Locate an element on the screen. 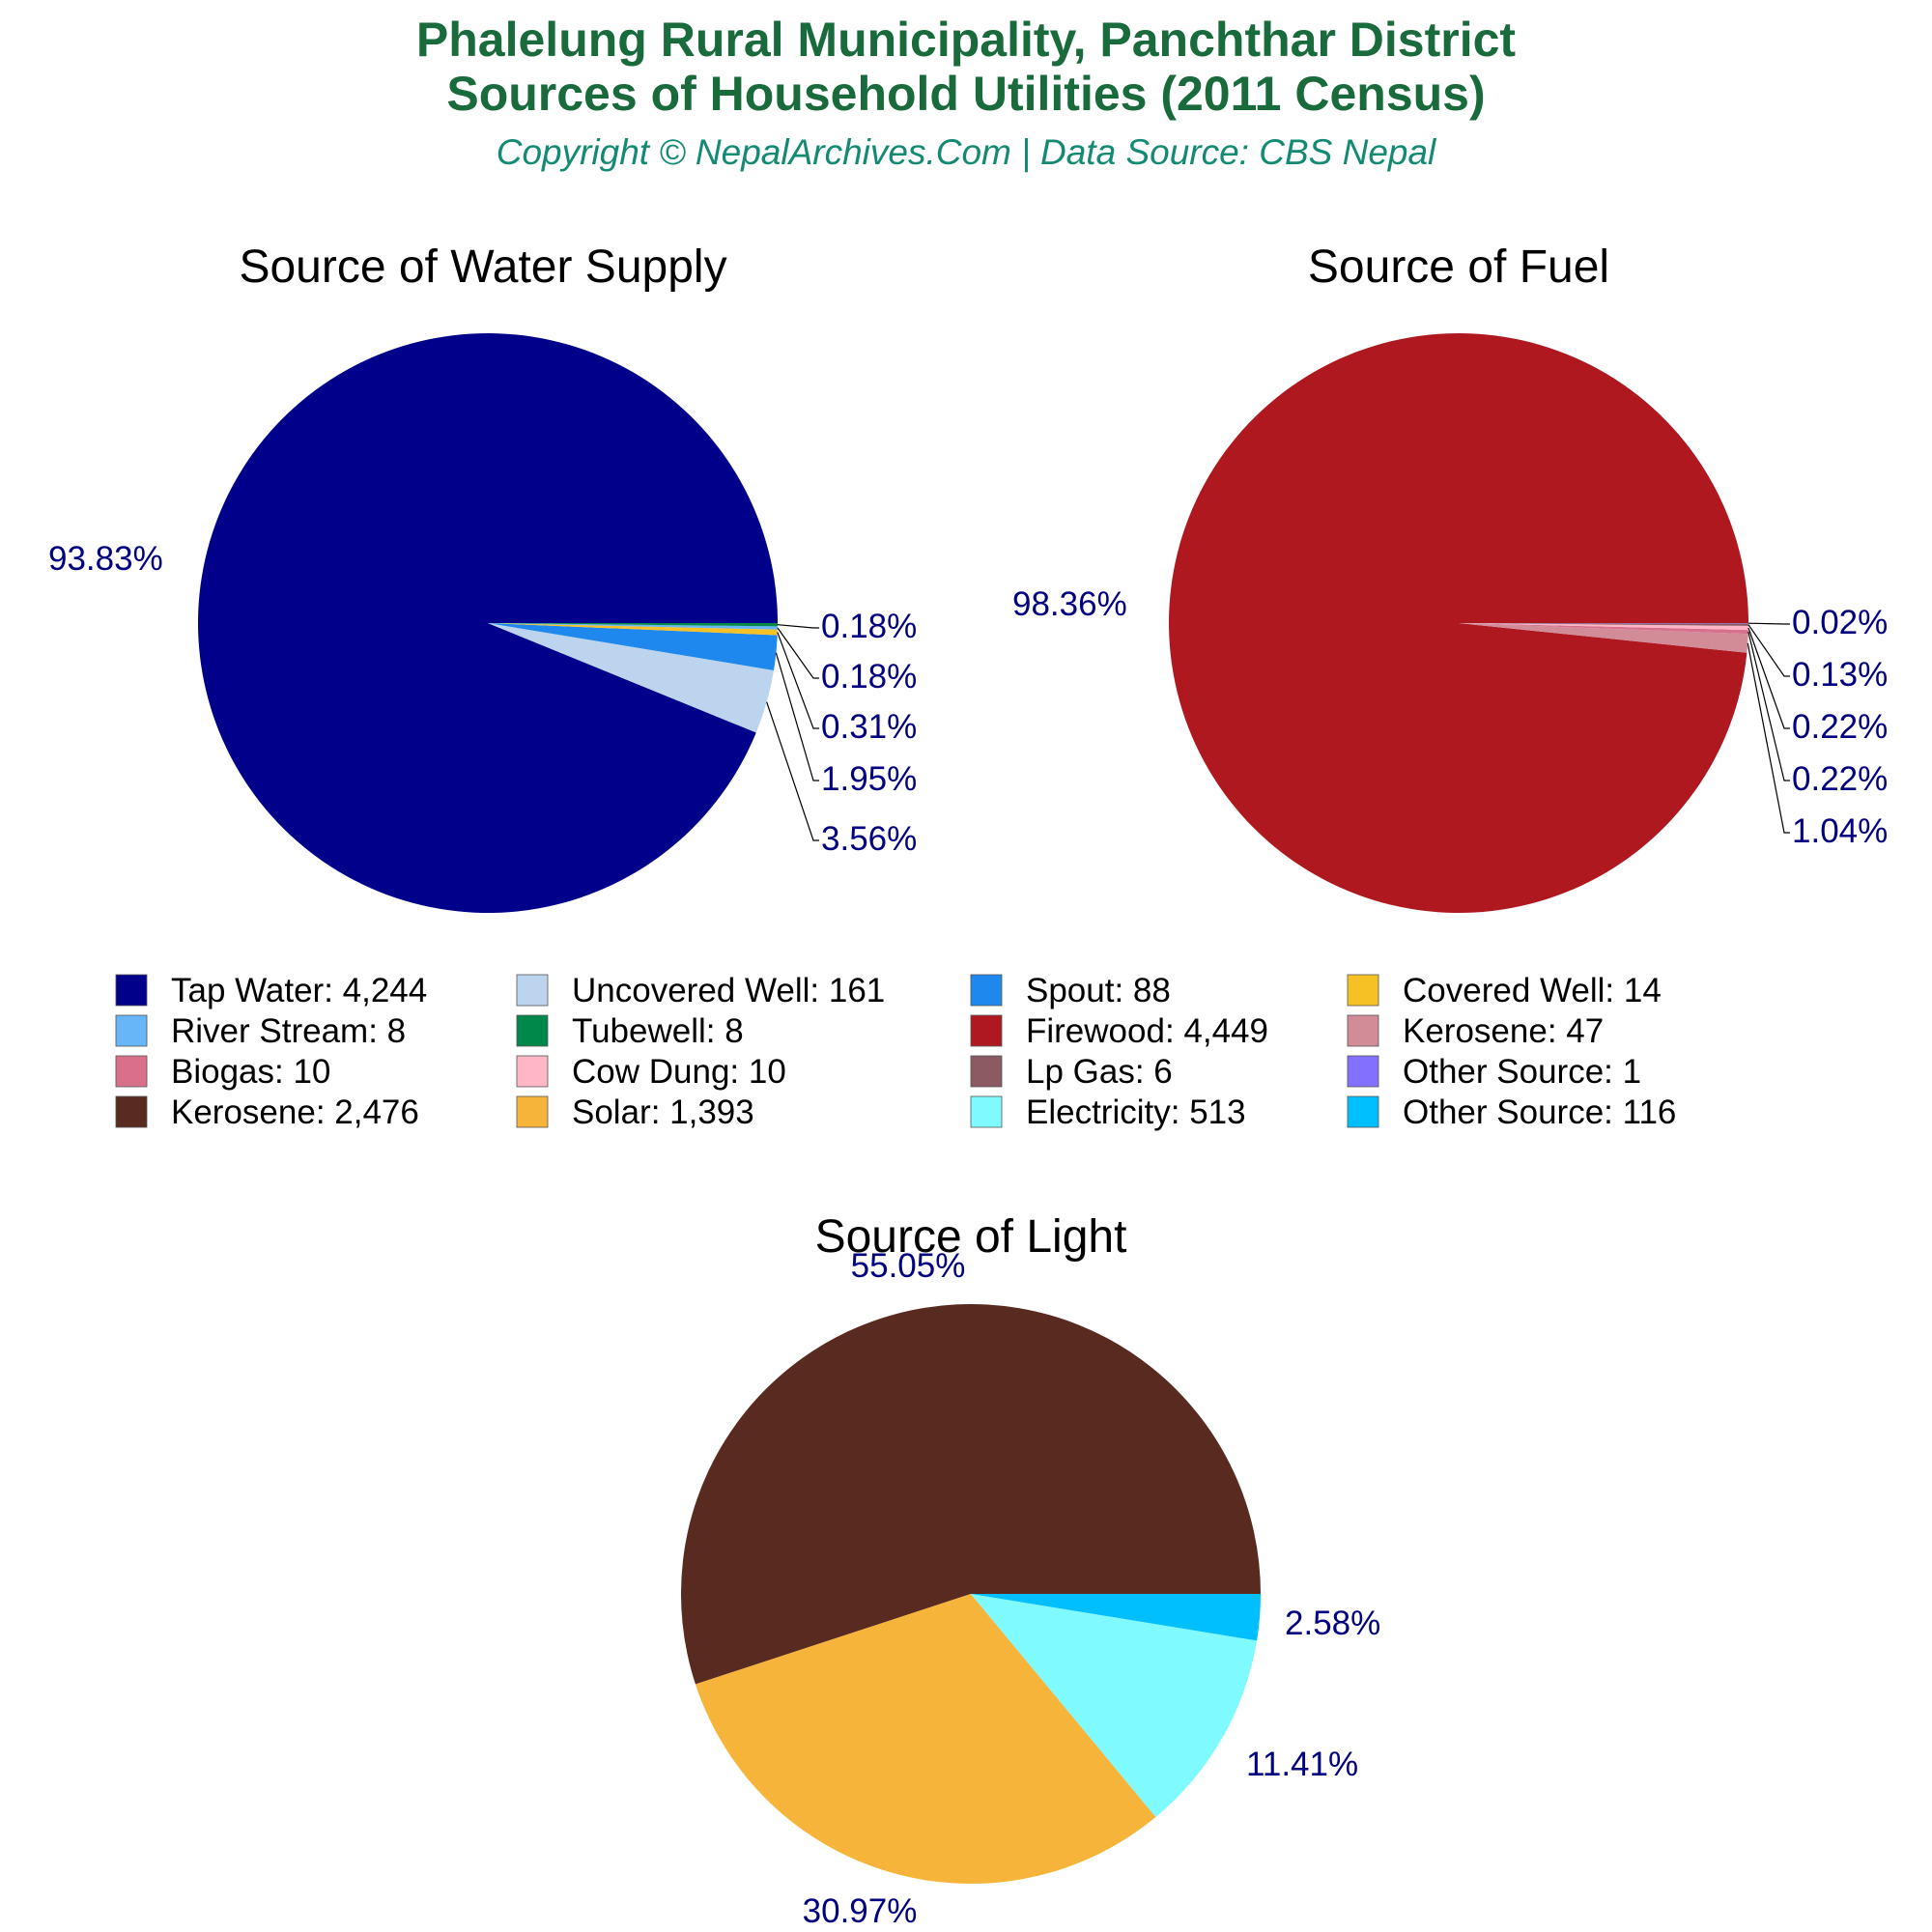  legend-label-electricity: Electricity: 513 is located at coordinates (1136, 1112).